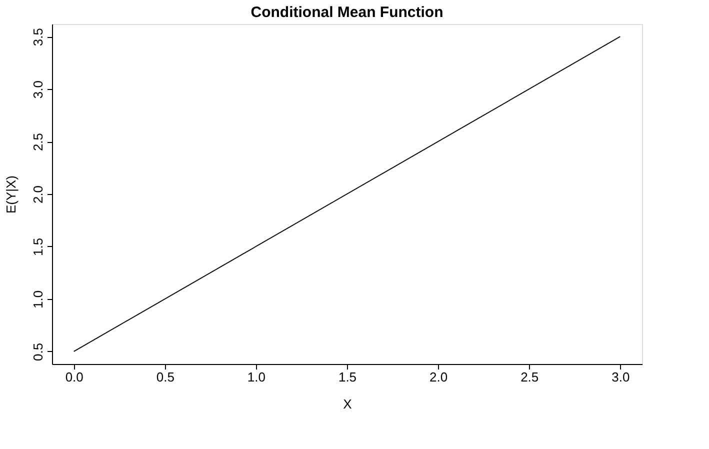  What do you see at coordinates (38, 142) in the screenshot?
I see `y-tick-label: 2.5` at bounding box center [38, 142].